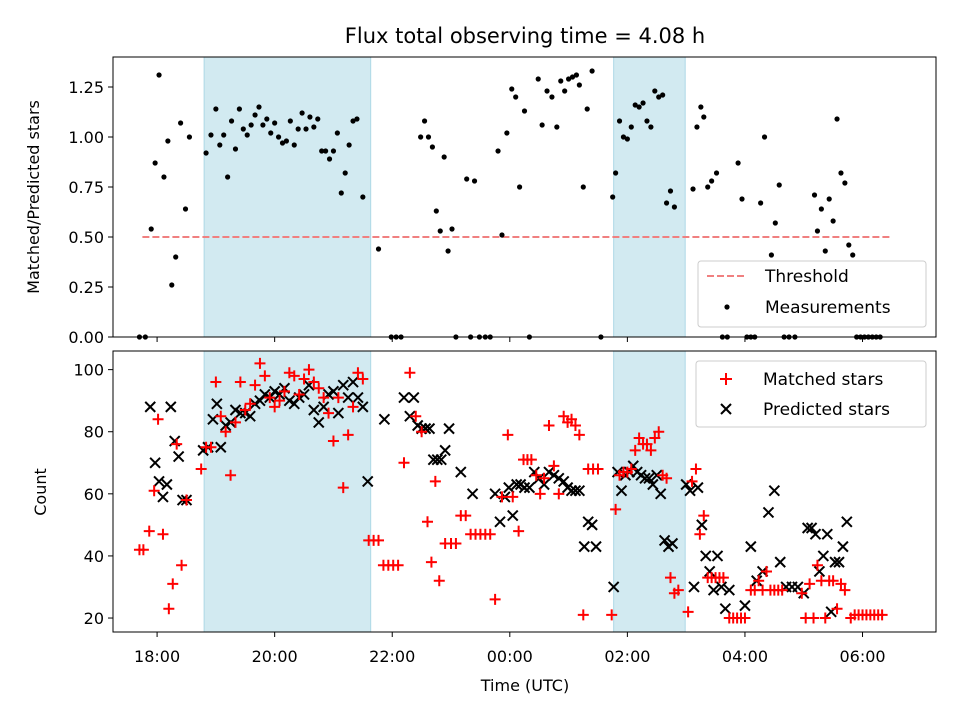 This screenshot has width=960, height=720. I want to click on ratio-legend-box, so click(812, 294).